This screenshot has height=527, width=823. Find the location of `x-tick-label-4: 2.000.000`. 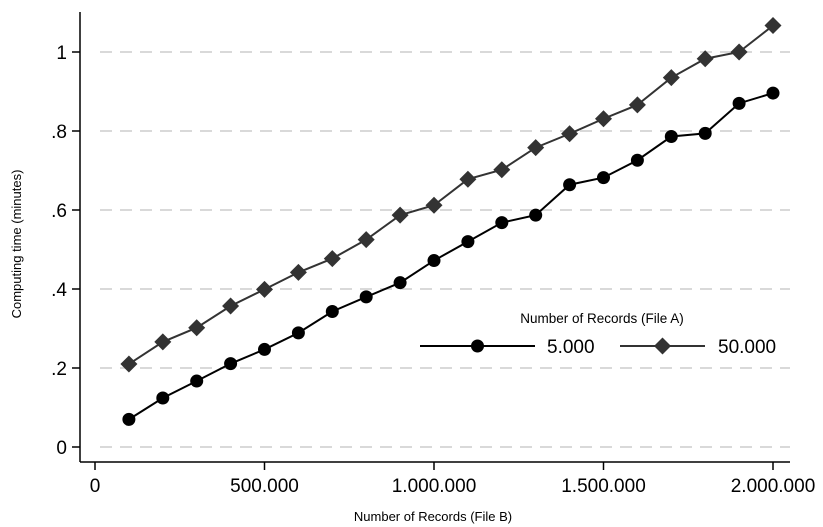

x-tick-label-4: 2.000.000 is located at coordinates (773, 486).